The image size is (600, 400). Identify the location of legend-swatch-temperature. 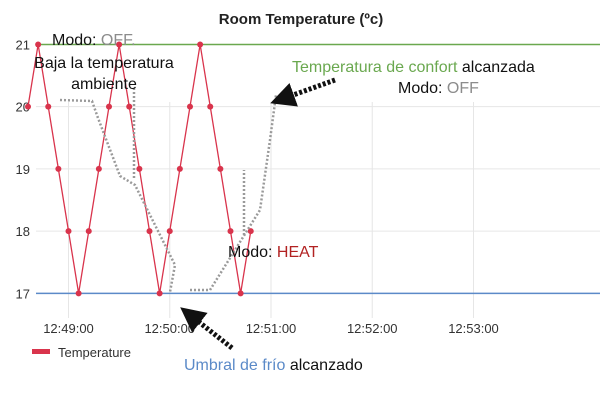
(41, 351).